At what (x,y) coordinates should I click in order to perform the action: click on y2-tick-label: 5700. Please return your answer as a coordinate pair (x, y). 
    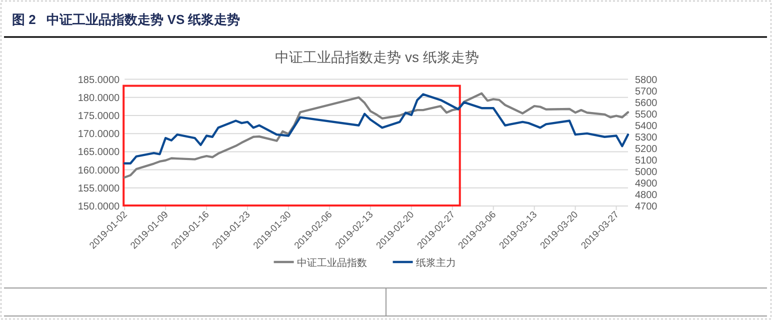
    Looking at the image, I should click on (646, 92).